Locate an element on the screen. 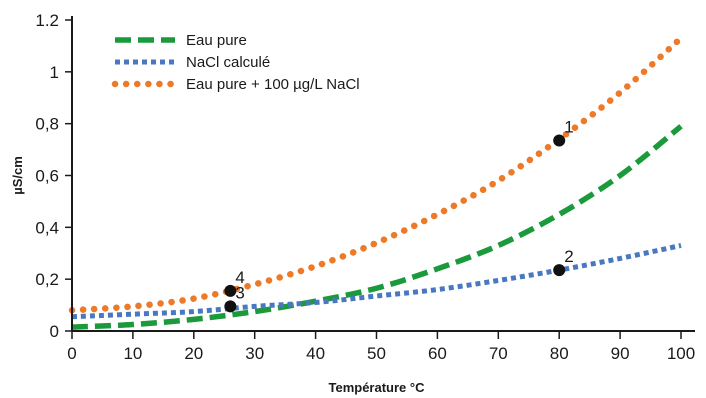 Image resolution: width=706 pixels, height=398 pixels. legend-item-eau-pure-nacl: Eau pure + 100 µg/L NaCl is located at coordinates (235, 84).